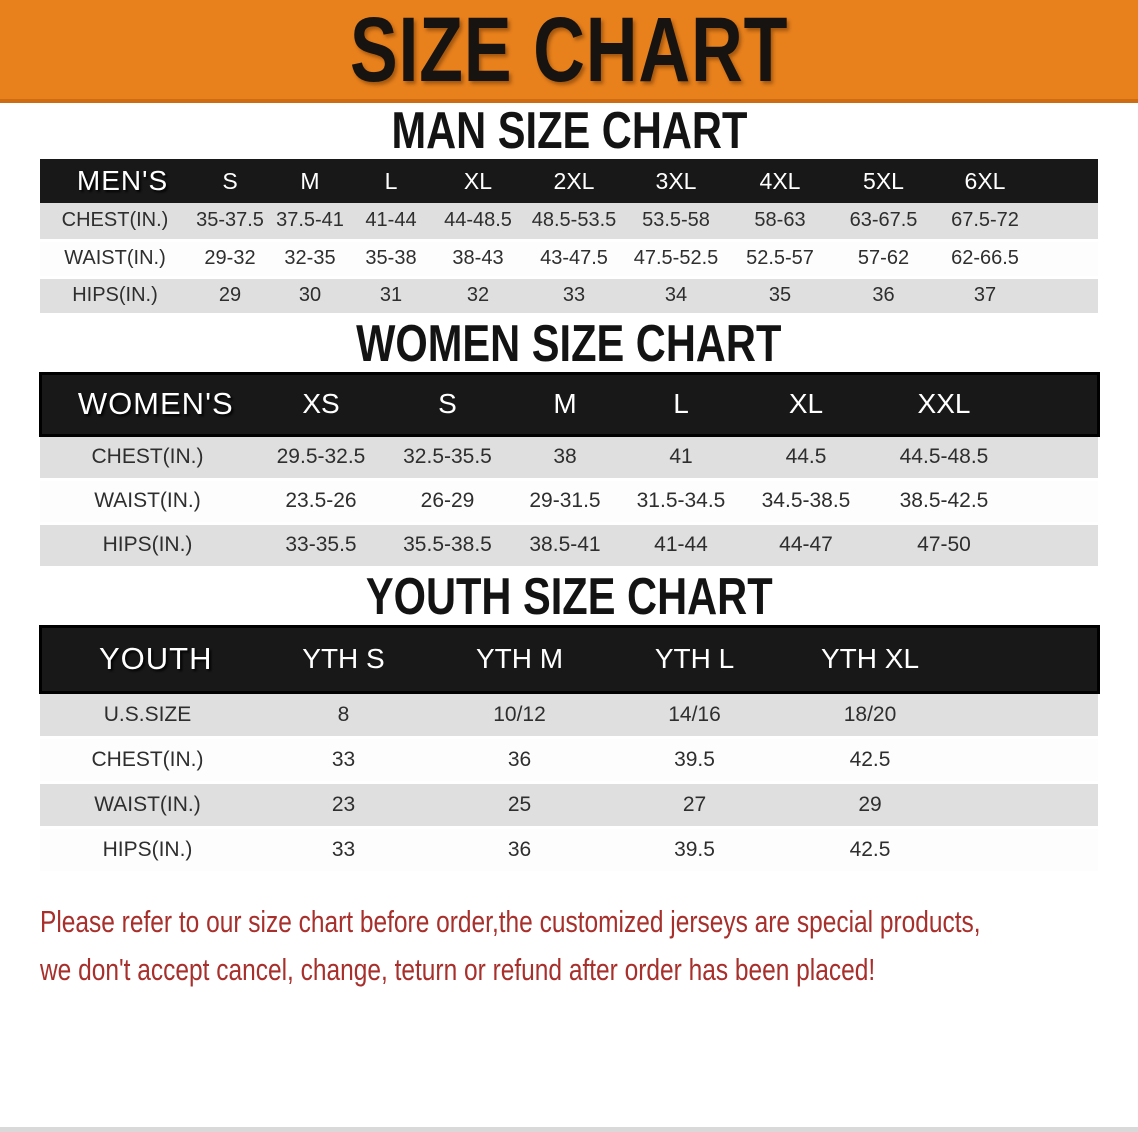 The width and height of the screenshot is (1138, 1132). I want to click on size-cell: 29-32, so click(230, 258).